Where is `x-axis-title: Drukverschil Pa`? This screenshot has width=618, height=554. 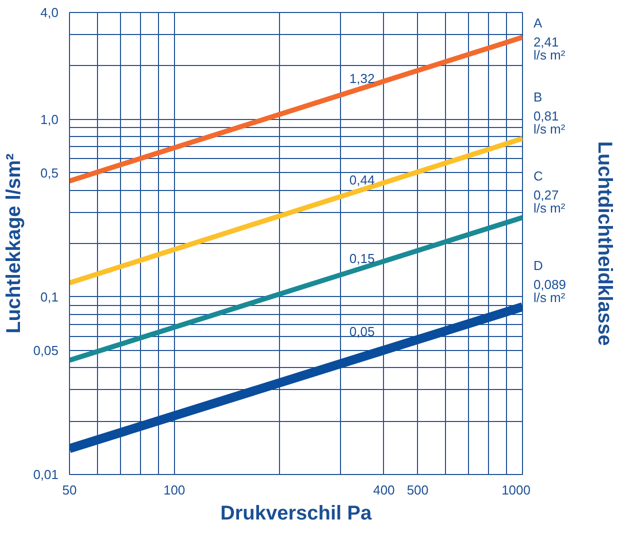 x-axis-title: Drukverschil Pa is located at coordinates (296, 513).